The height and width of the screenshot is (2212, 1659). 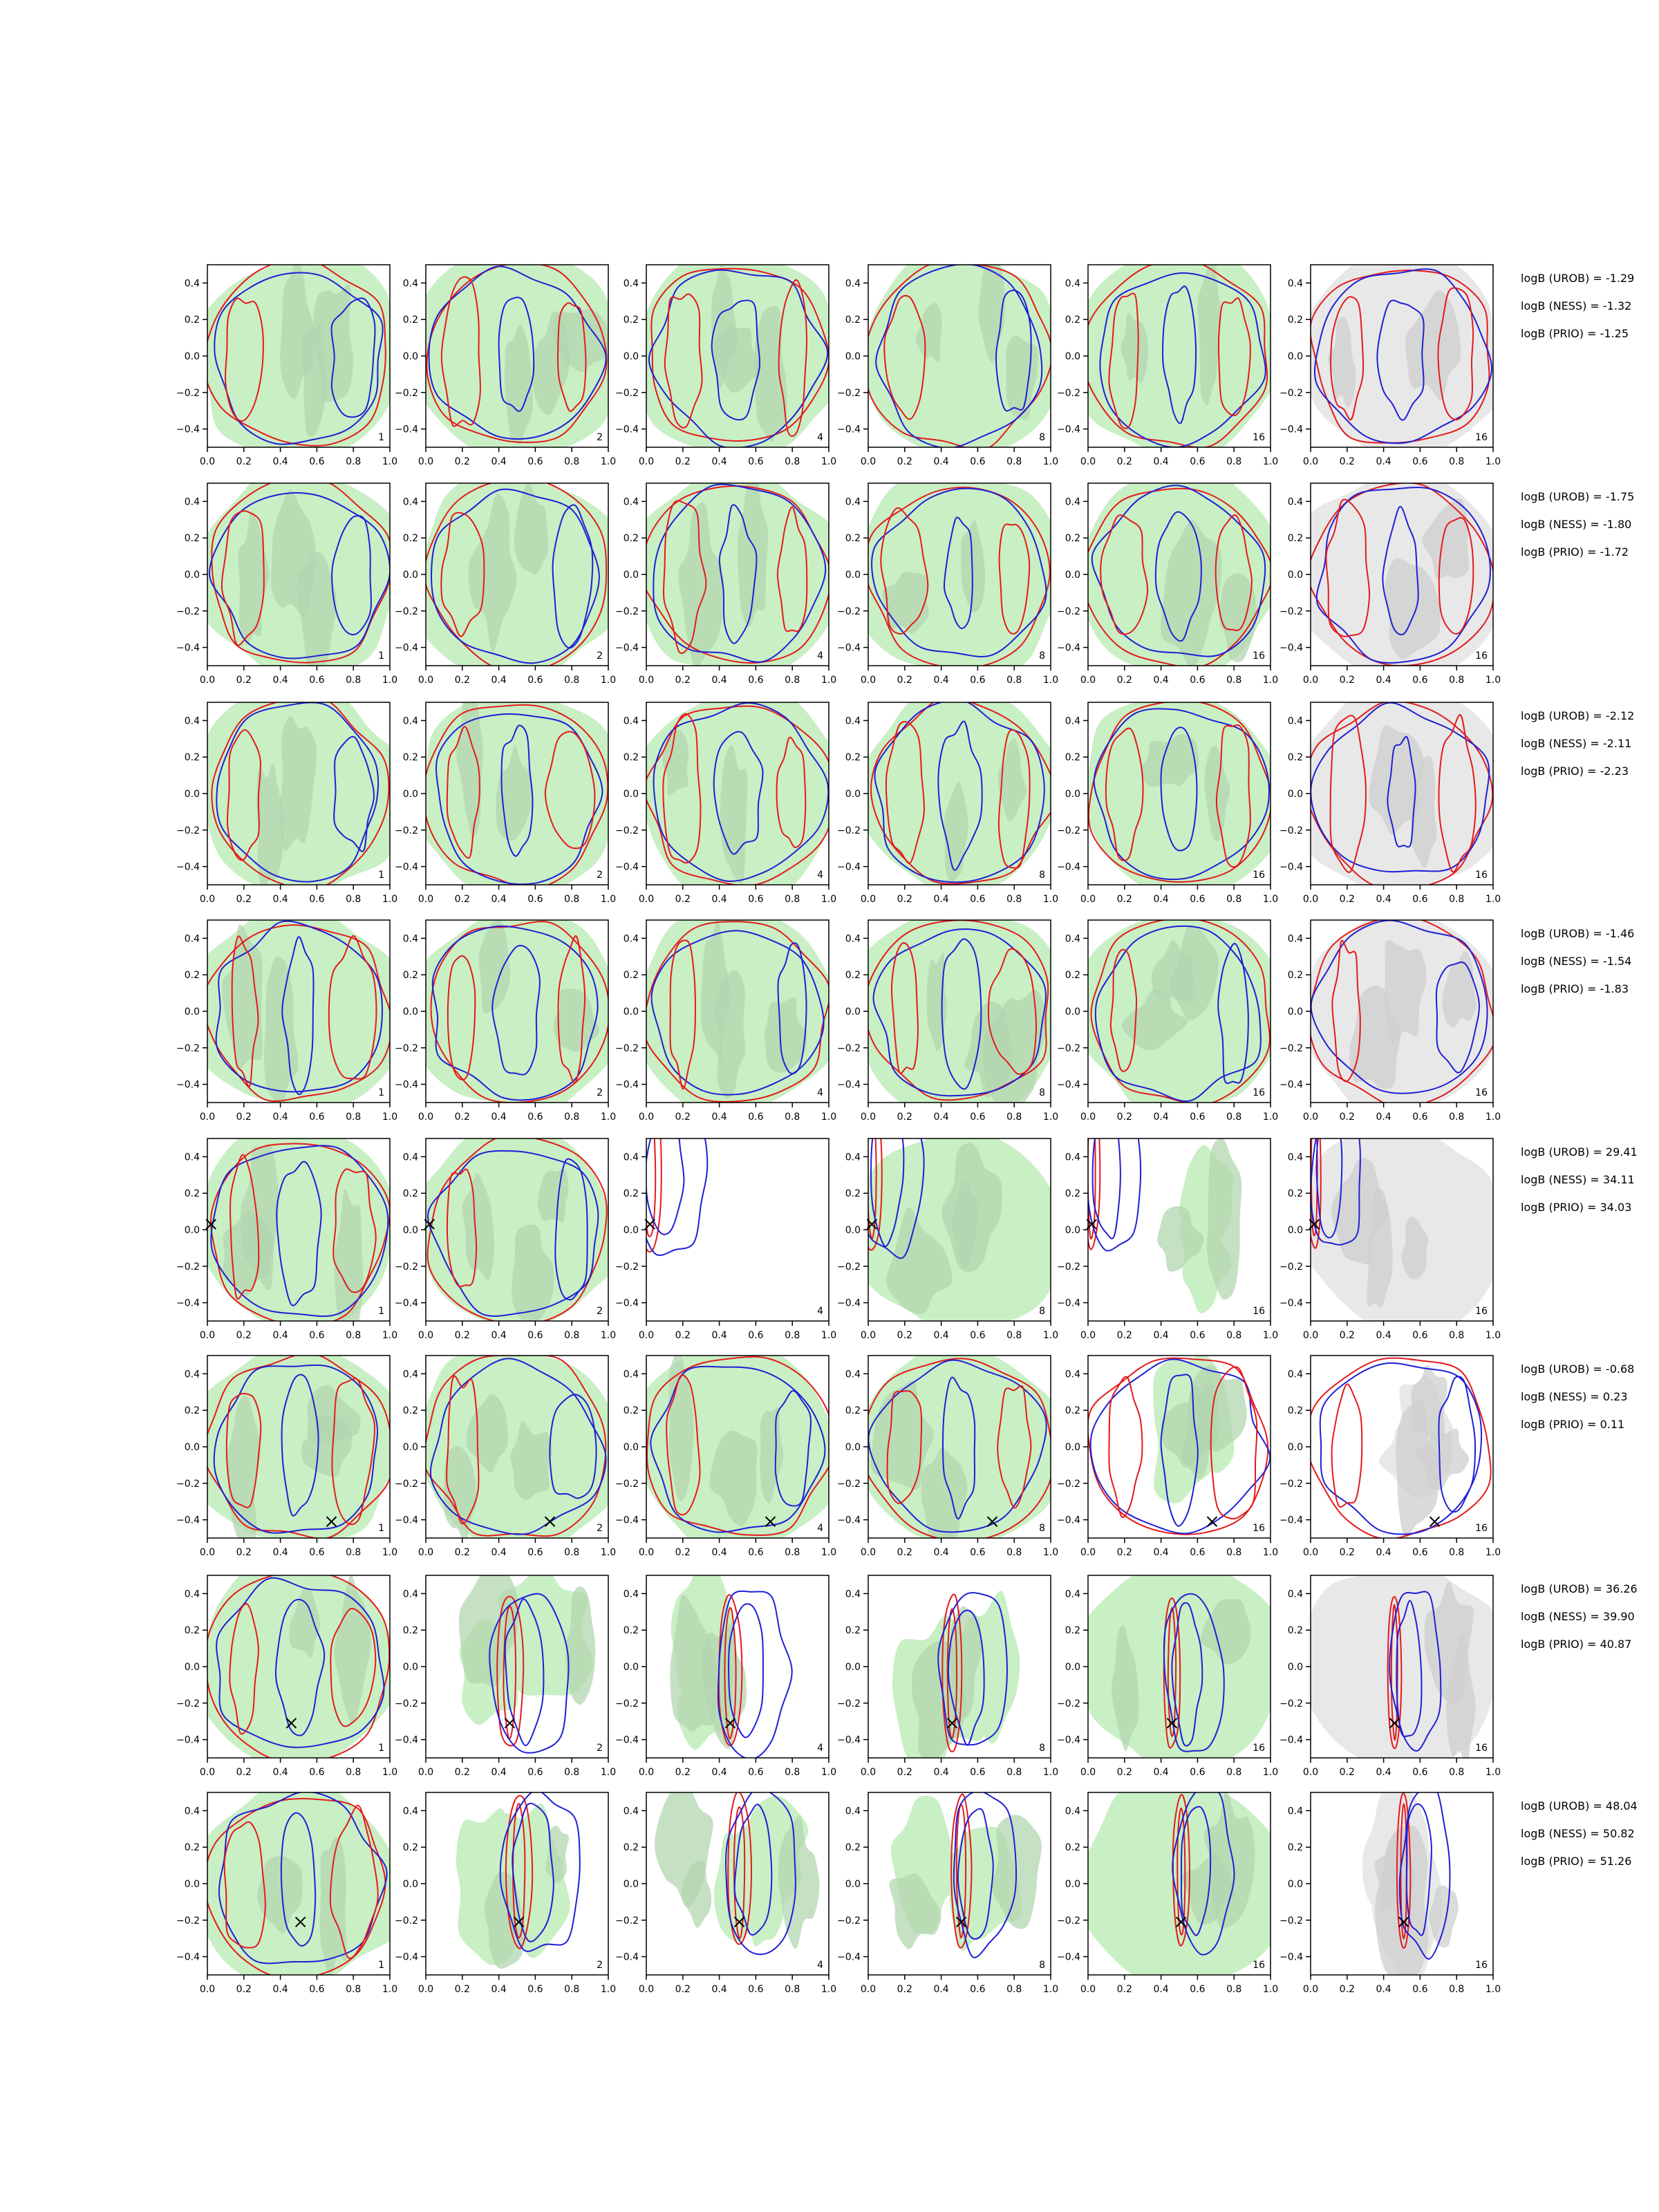 What do you see at coordinates (948, 1456) in the screenshot?
I see `panel-r6-c4: 0.0 0.2 0.4 0.6 0.8 1.0 −0.4 −0.2 0.0 0.2 0.4 8` at bounding box center [948, 1456].